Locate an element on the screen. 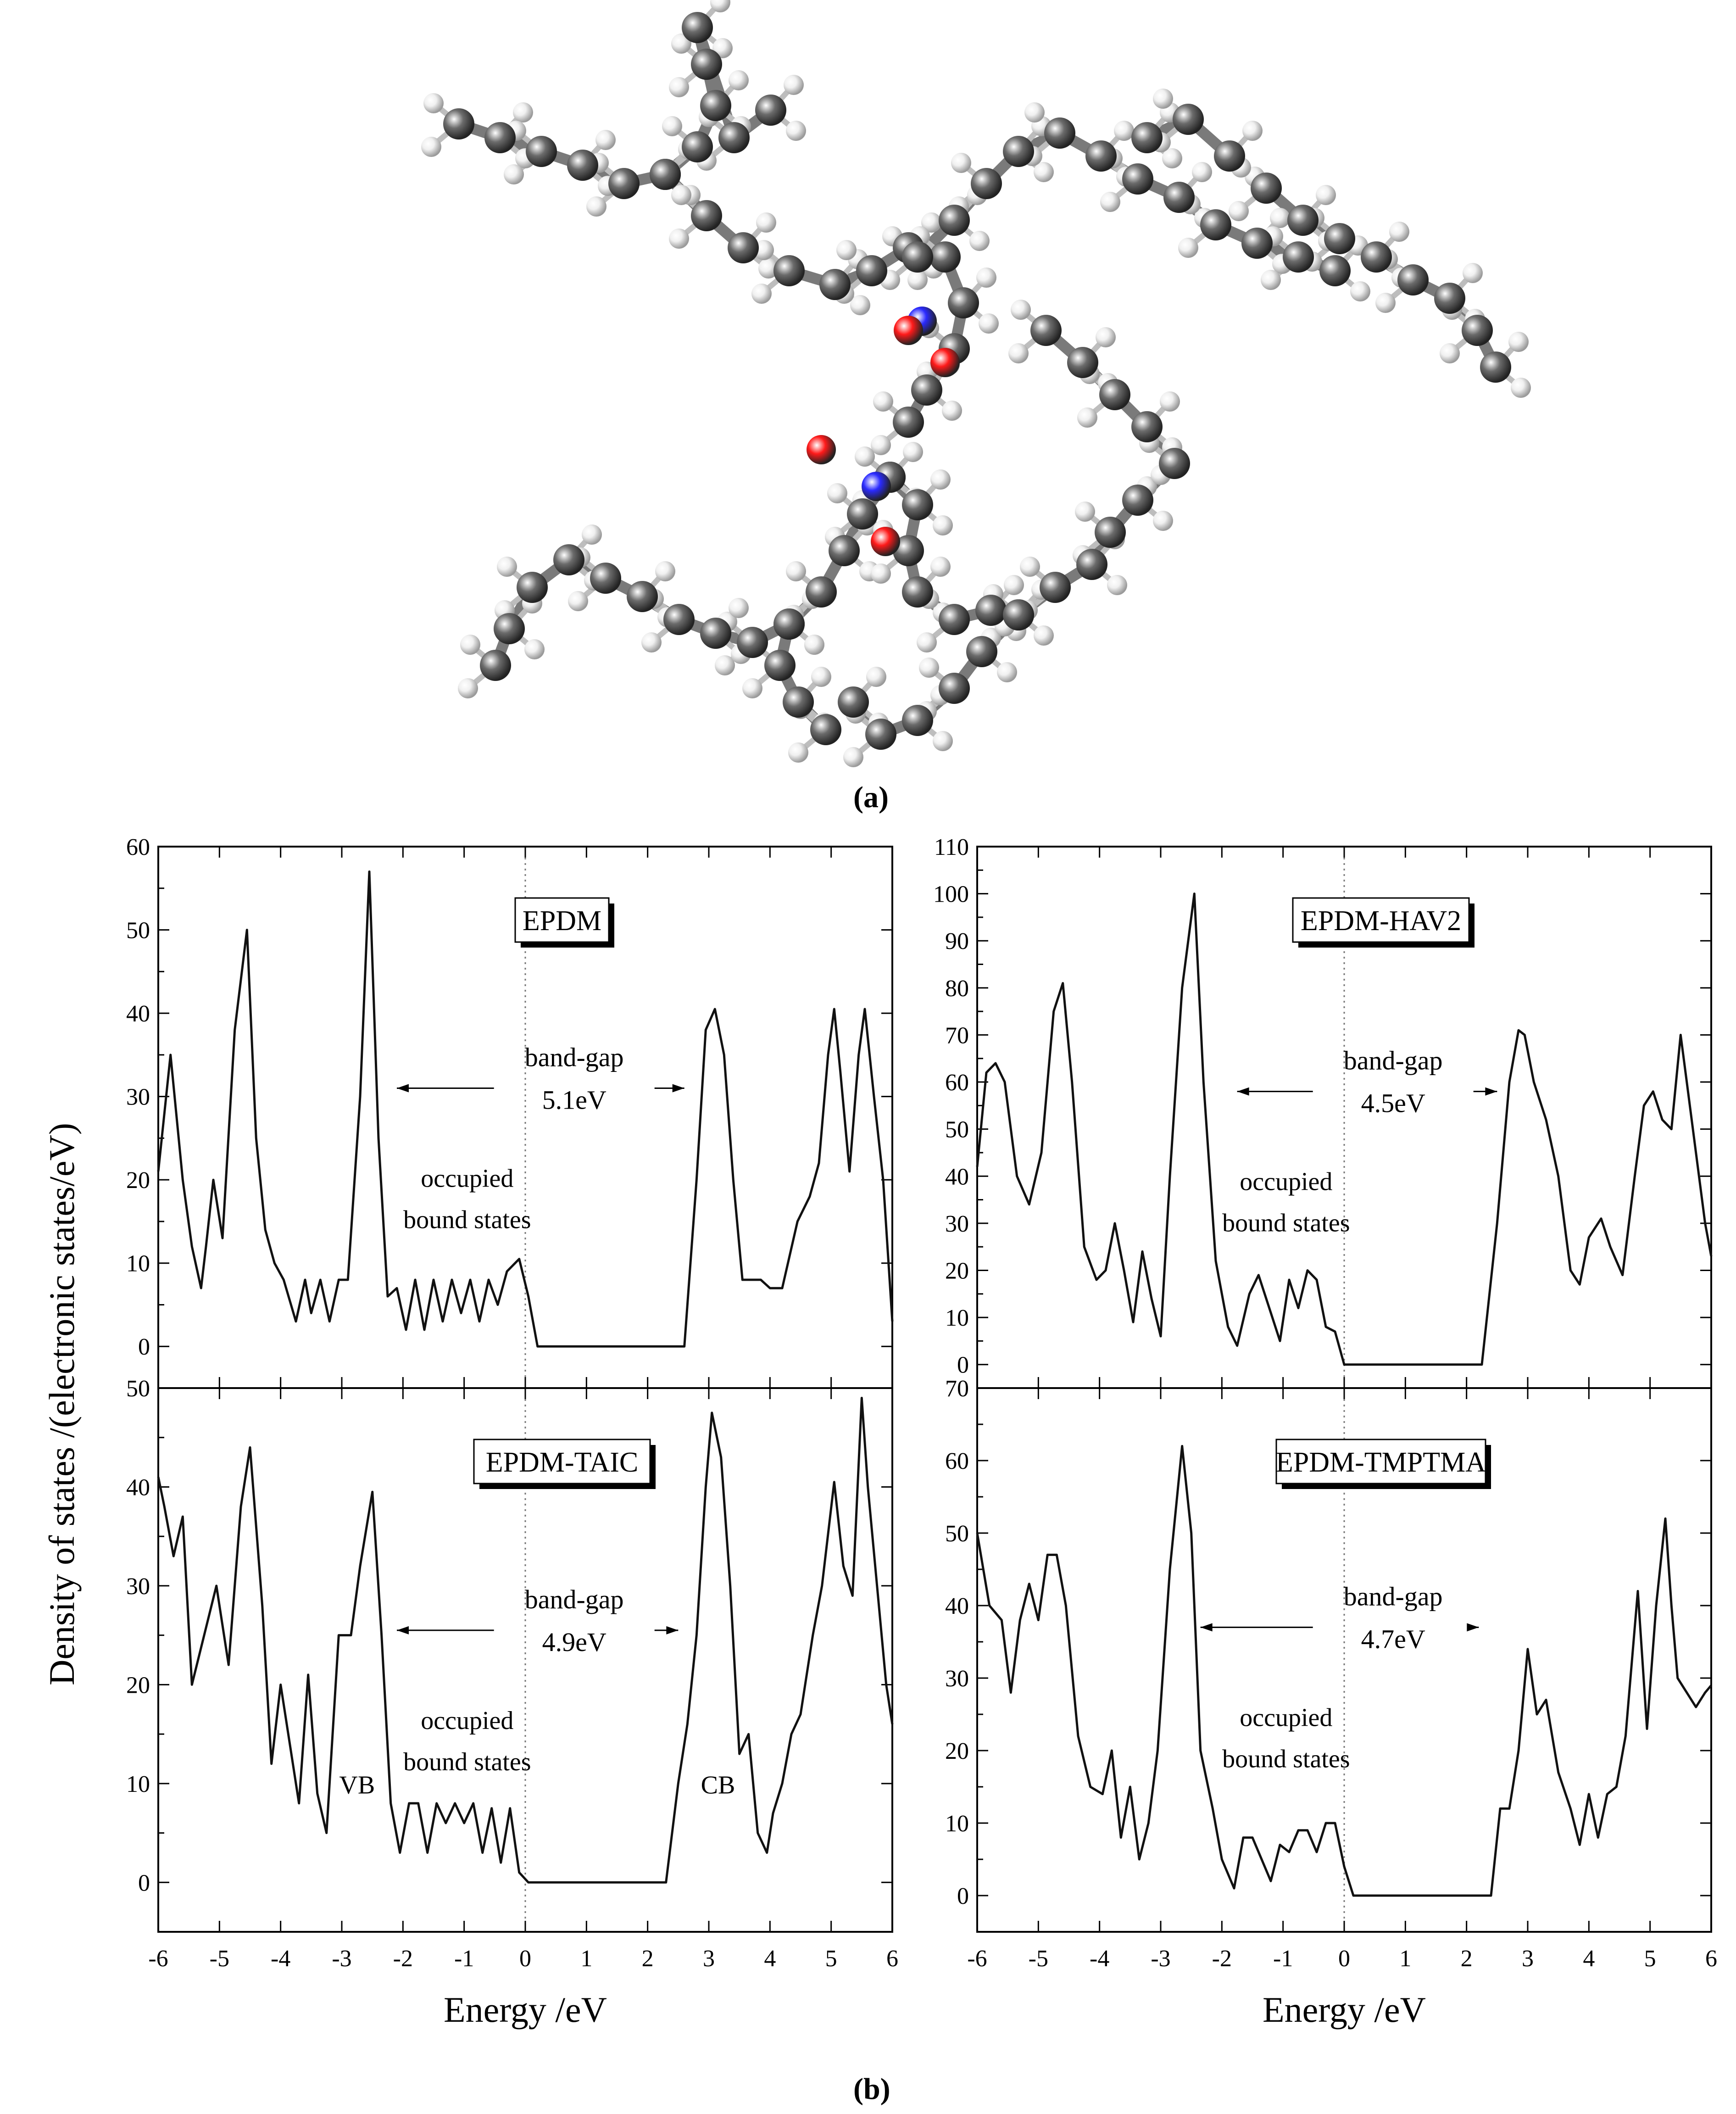  band-gap-value: 4.5eV is located at coordinates (1393, 1103).